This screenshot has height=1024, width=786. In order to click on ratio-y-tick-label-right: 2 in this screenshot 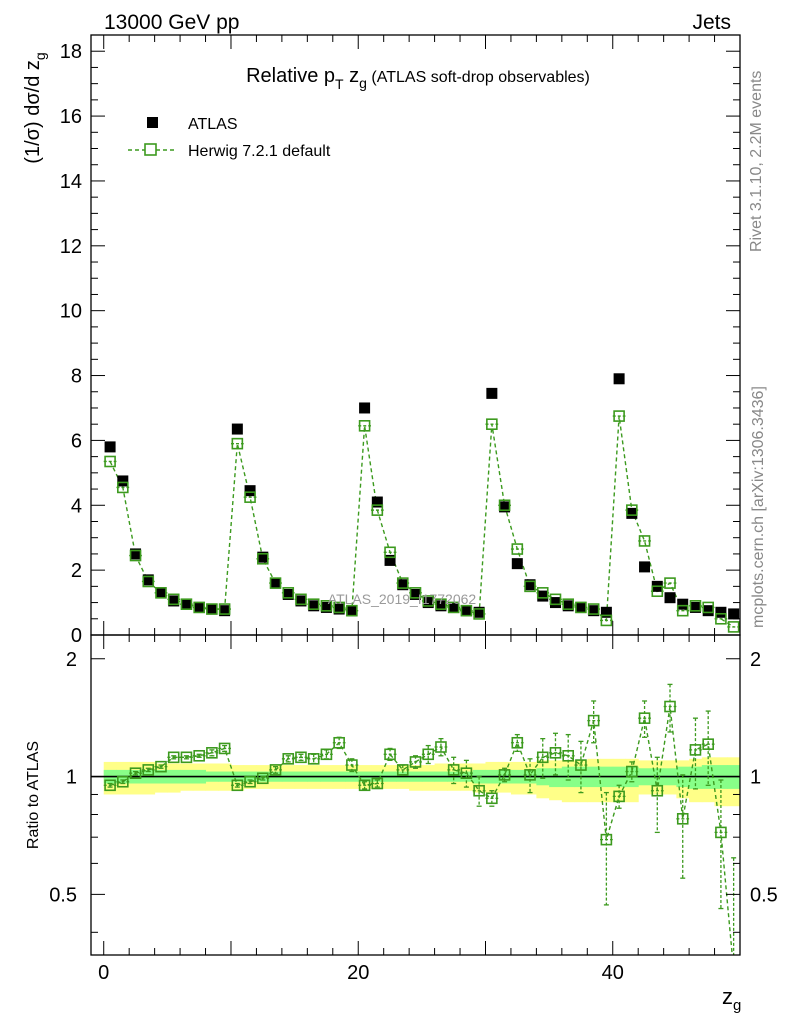, I will do `click(755, 660)`.